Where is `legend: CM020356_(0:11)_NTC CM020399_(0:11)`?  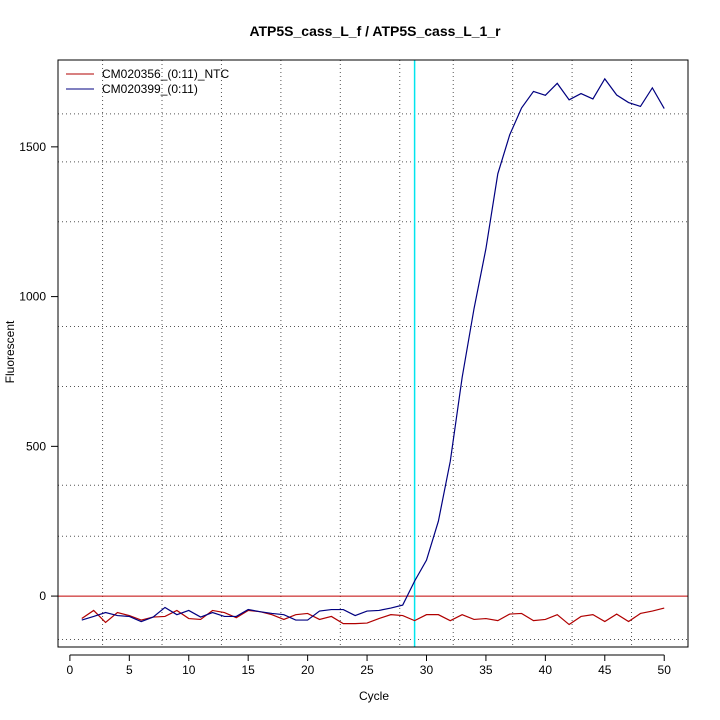 legend: CM020356_(0:11)_NTC CM020399_(0:11) is located at coordinates (148, 81).